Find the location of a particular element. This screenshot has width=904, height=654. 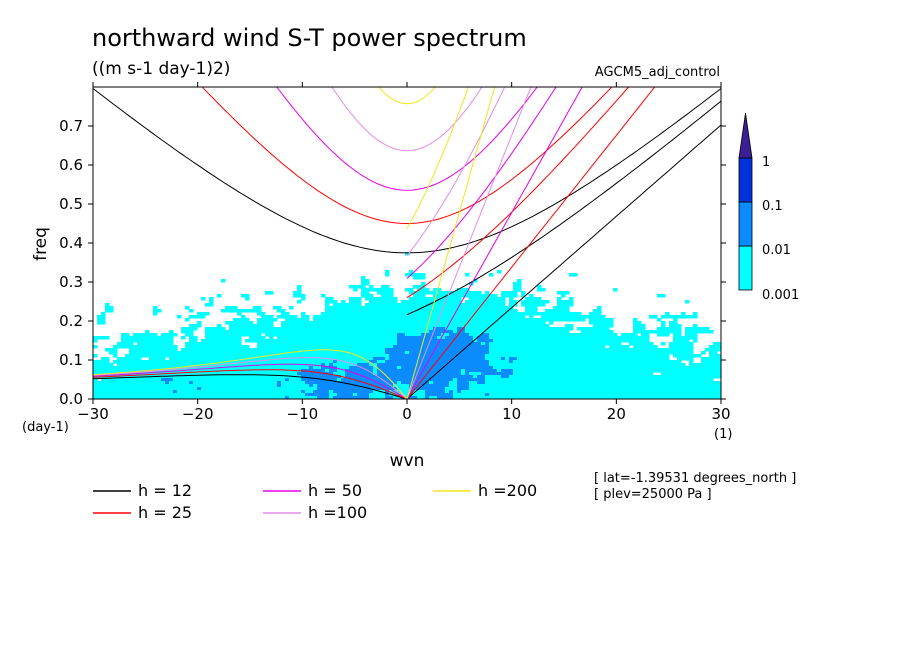

legend-label: h = 25 is located at coordinates (165, 512).